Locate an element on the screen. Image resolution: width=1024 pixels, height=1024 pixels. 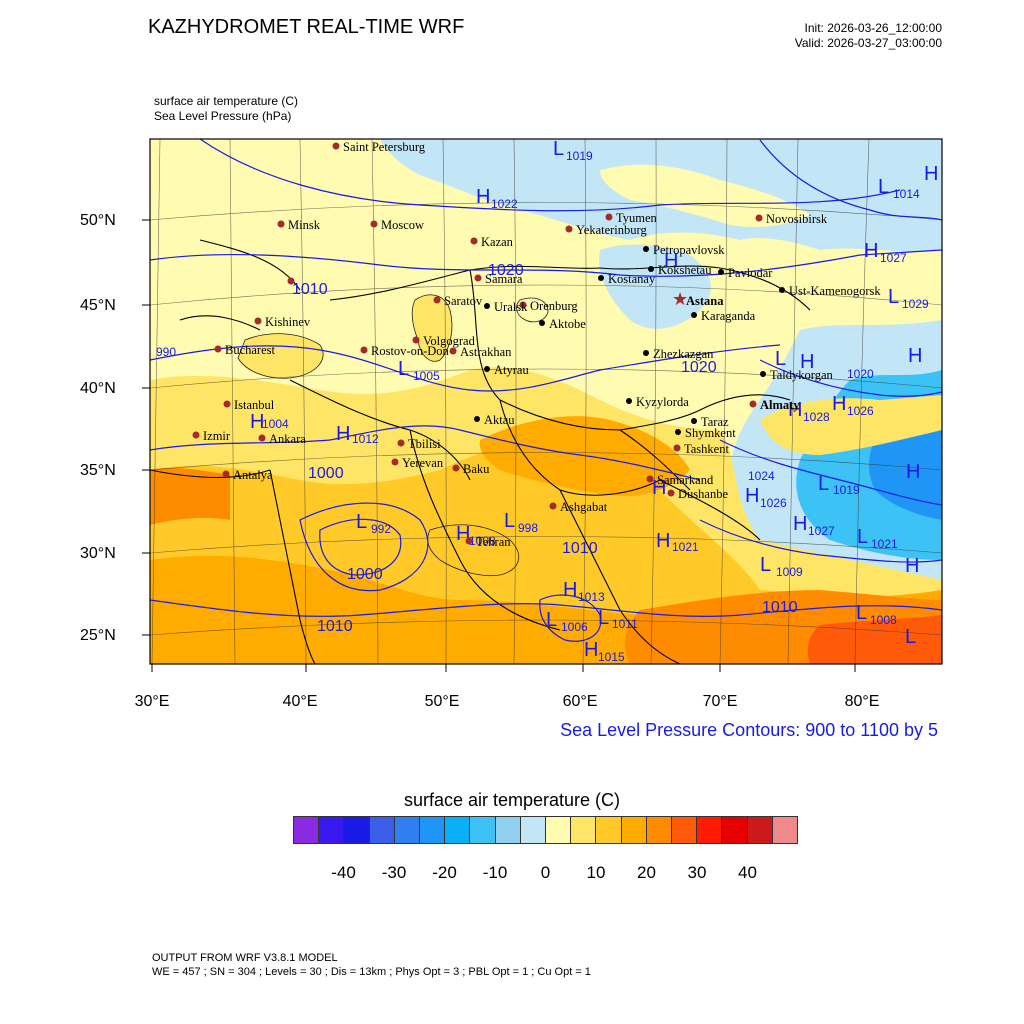
lat-label: 50°N is located at coordinates (98, 220).